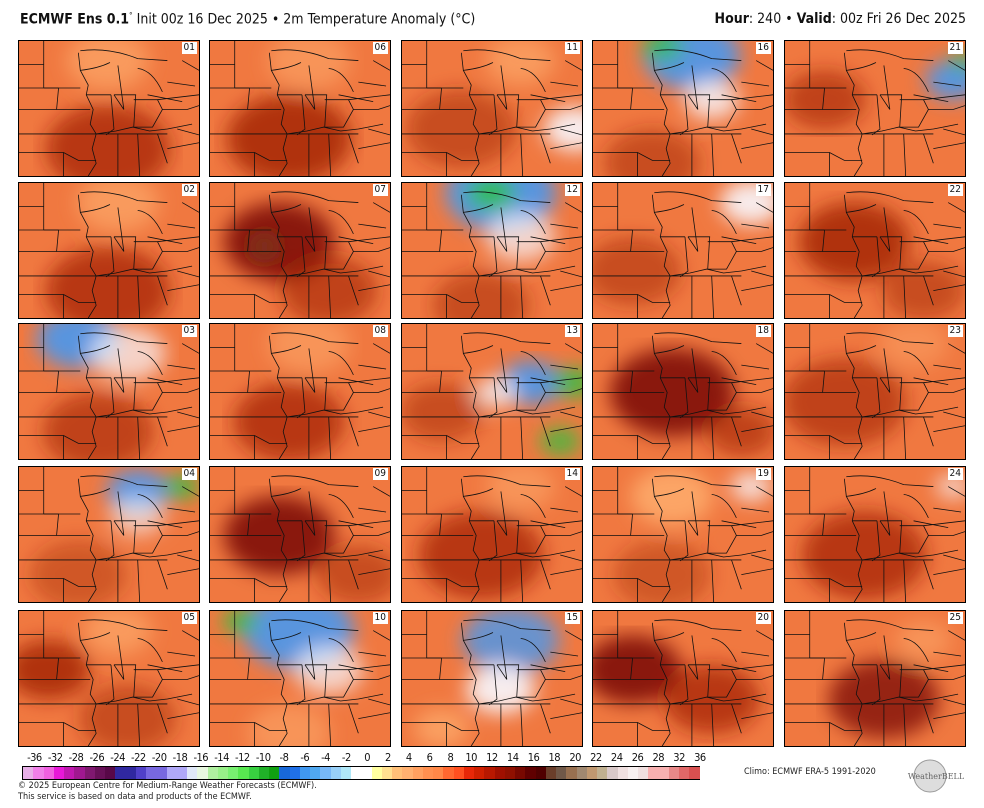 Image resolution: width=984 pixels, height=808 pixels. Describe the element at coordinates (575, 757) in the screenshot. I see `colorbar-tick-label: 20` at that location.